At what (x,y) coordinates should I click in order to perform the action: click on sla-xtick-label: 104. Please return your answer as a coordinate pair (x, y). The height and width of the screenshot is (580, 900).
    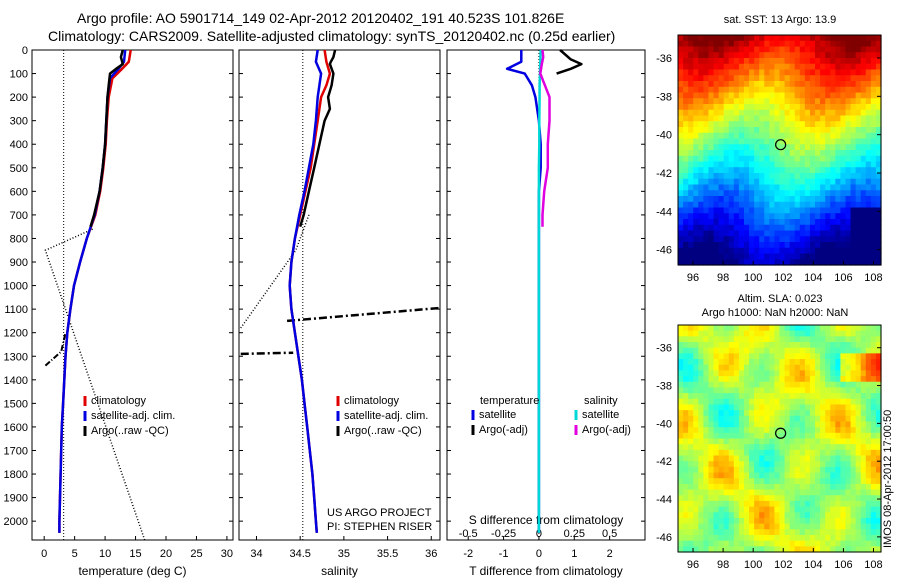
    Looking at the image, I should click on (813, 565).